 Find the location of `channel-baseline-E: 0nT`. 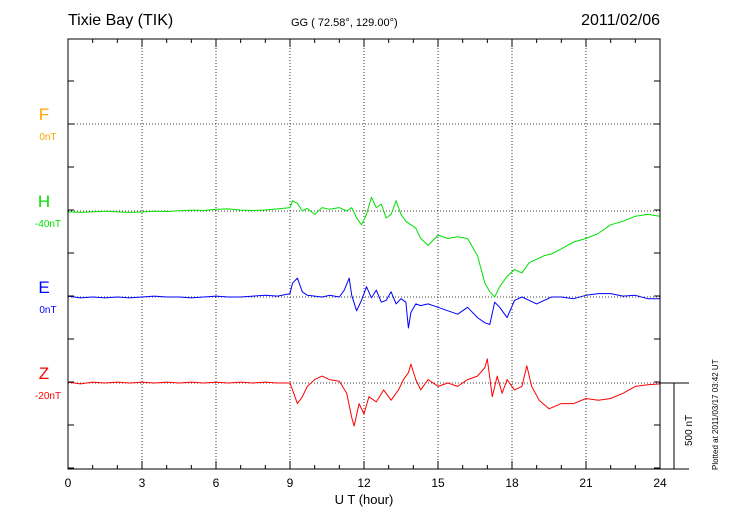

channel-baseline-E: 0nT is located at coordinates (47, 310).